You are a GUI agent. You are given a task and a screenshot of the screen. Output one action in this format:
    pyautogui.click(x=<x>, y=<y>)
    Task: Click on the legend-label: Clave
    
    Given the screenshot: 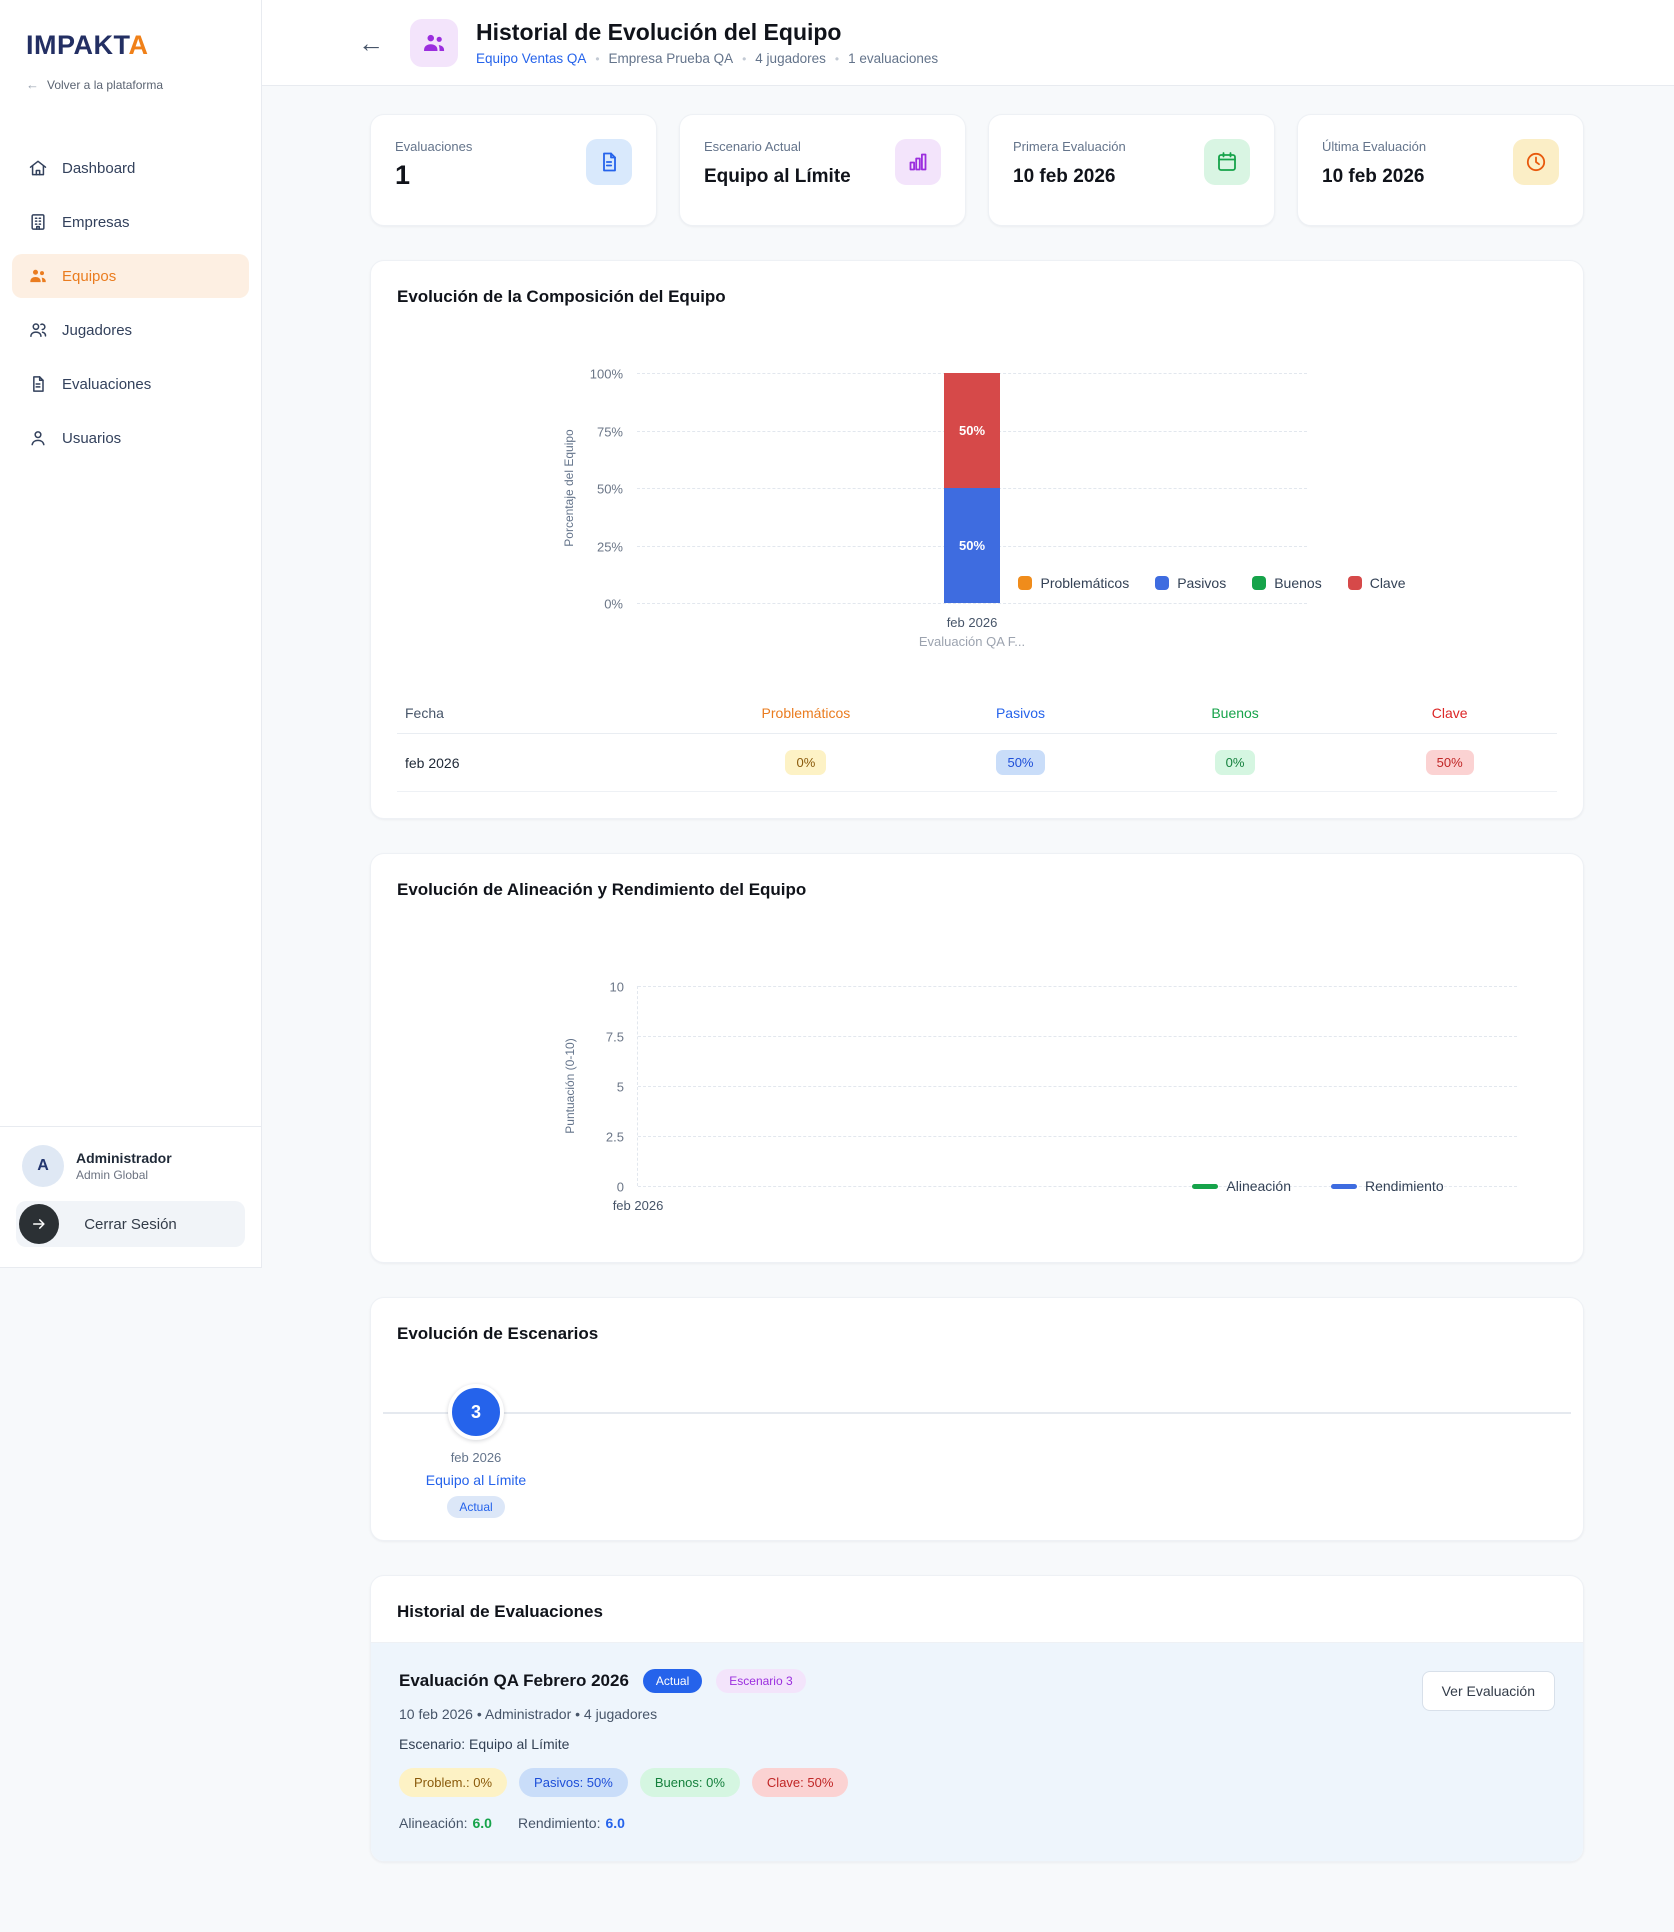 What is the action you would take?
    pyautogui.click(x=1387, y=583)
    